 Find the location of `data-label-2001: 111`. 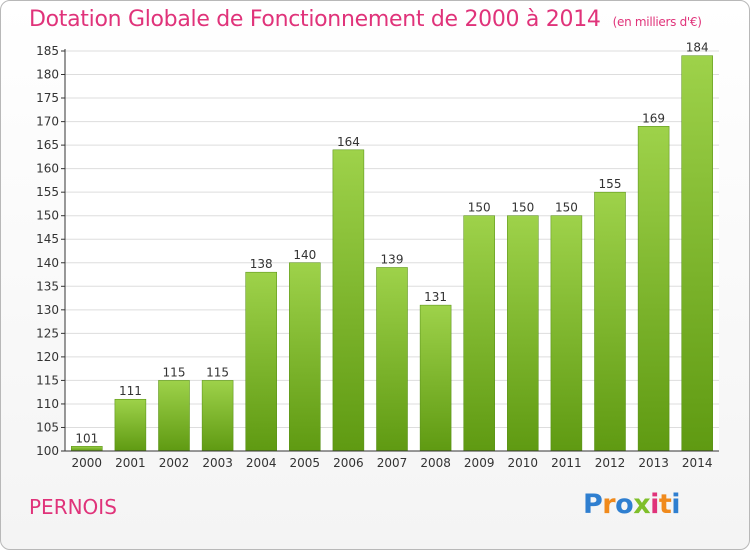

data-label-2001: 111 is located at coordinates (130, 391).